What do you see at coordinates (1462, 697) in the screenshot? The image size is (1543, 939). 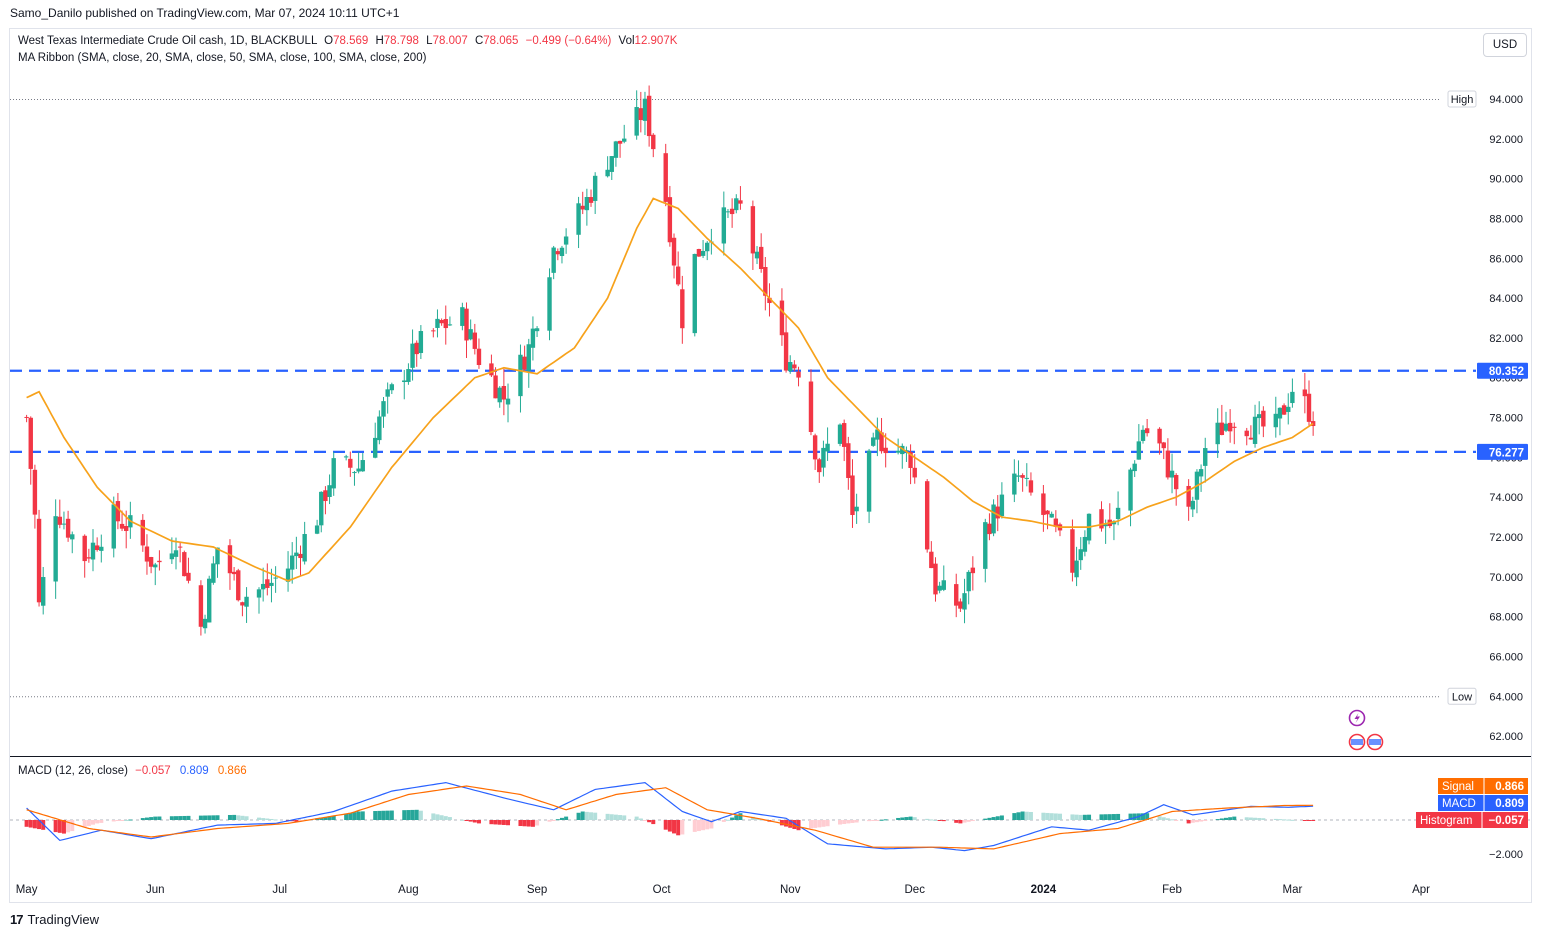 I see `low-label: Low` at bounding box center [1462, 697].